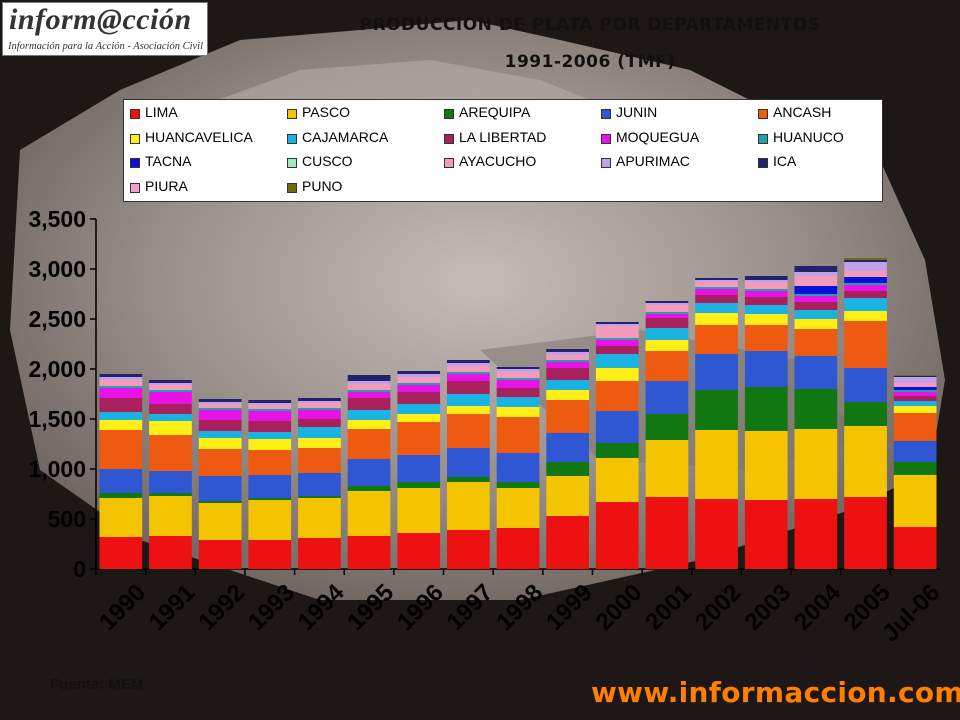 The image size is (960, 720). What do you see at coordinates (57, 269) in the screenshot?
I see `y-tick-label: 3,000` at bounding box center [57, 269].